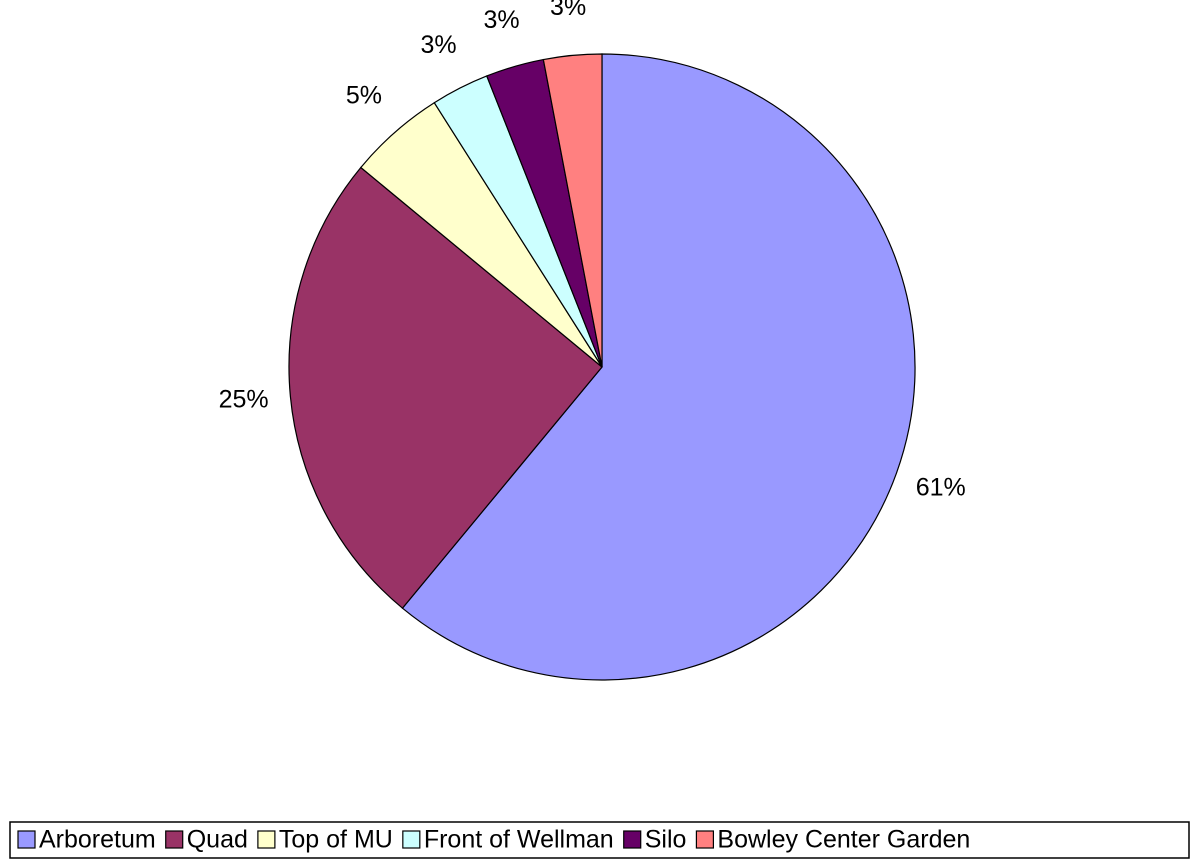 Image resolution: width=1199 pixels, height=864 pixels. Describe the element at coordinates (97, 840) in the screenshot. I see `legend-label: Arboretum` at that location.